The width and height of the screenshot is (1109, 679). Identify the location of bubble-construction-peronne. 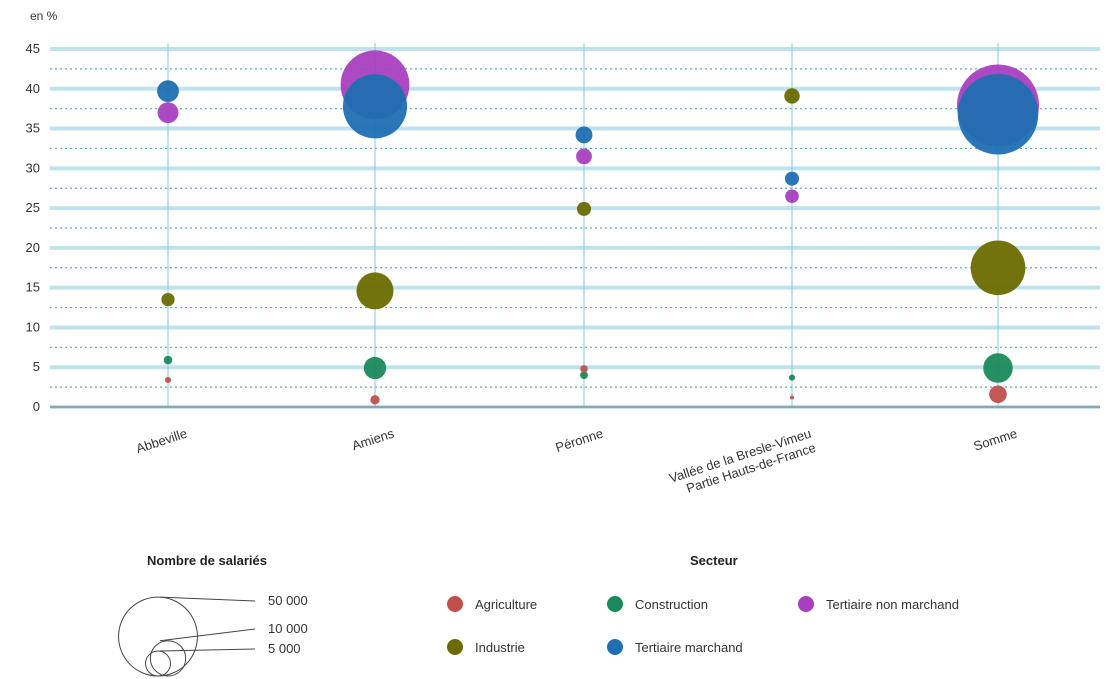
(584, 375).